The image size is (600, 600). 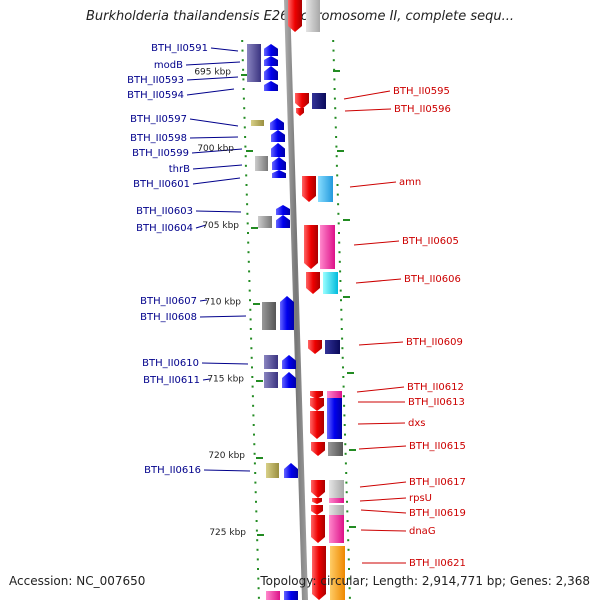 What do you see at coordinates (222, 303) in the screenshot?
I see `kbp-marker: 710 kbp` at bounding box center [222, 303].